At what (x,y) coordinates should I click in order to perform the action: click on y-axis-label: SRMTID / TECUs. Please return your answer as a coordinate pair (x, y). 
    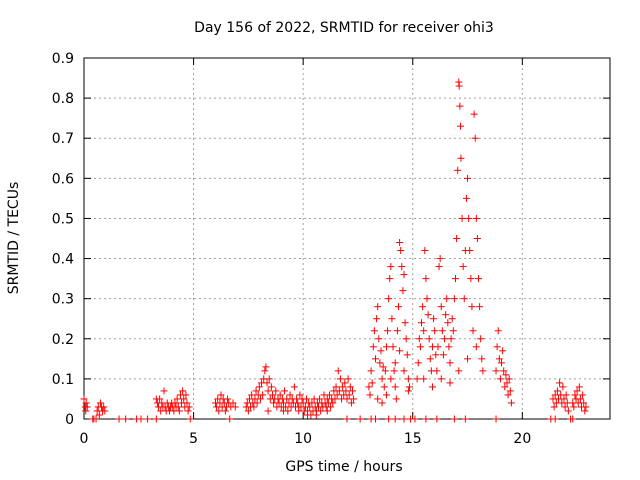
    Looking at the image, I should click on (14, 238).